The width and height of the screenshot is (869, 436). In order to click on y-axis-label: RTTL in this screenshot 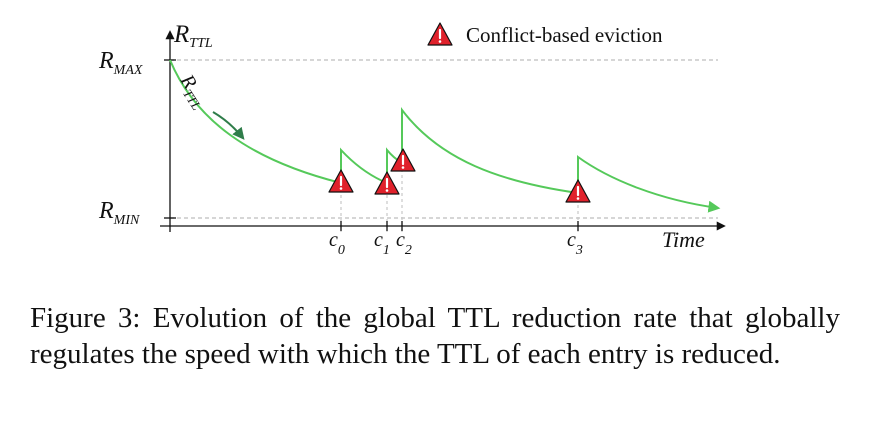, I will do `click(193, 36)`.